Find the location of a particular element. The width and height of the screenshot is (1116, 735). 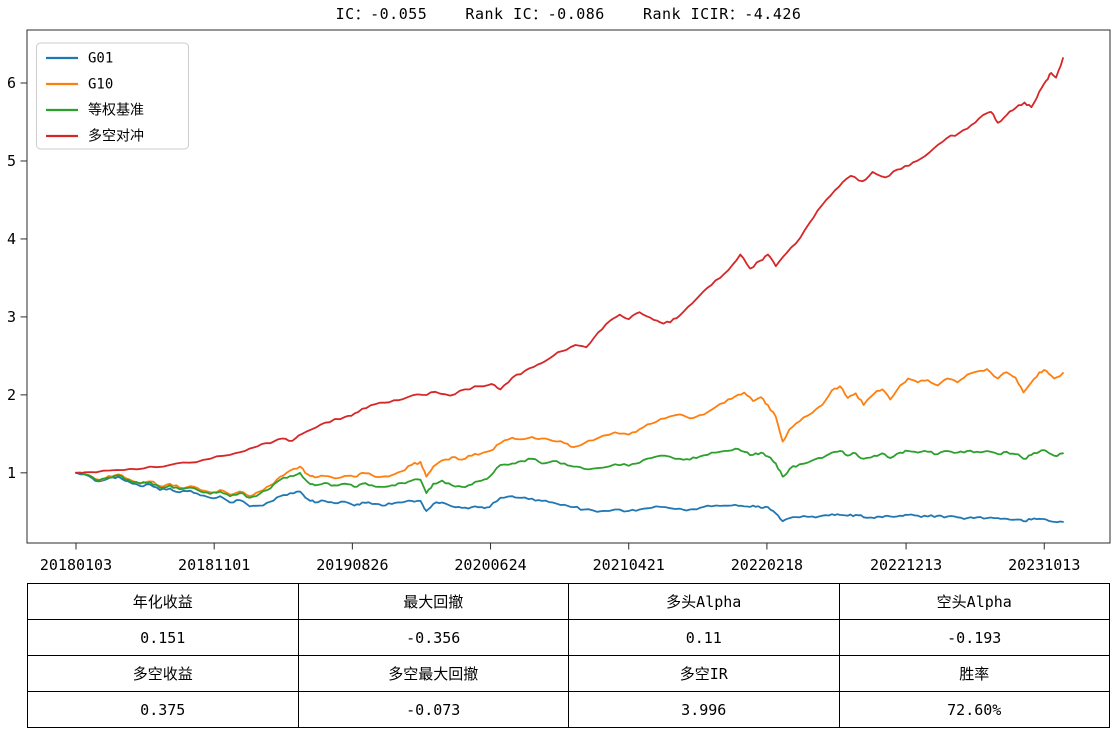

metrics-value-row: 0.151 -0.356 0.11 -0.193 is located at coordinates (568, 637).